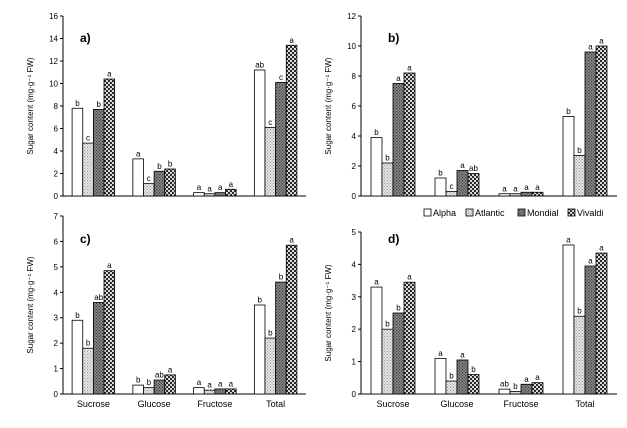 Image resolution: width=627 pixels, height=428 pixels. Describe the element at coordinates (56, 241) in the screenshot. I see `y-tick-label: 6` at that location.